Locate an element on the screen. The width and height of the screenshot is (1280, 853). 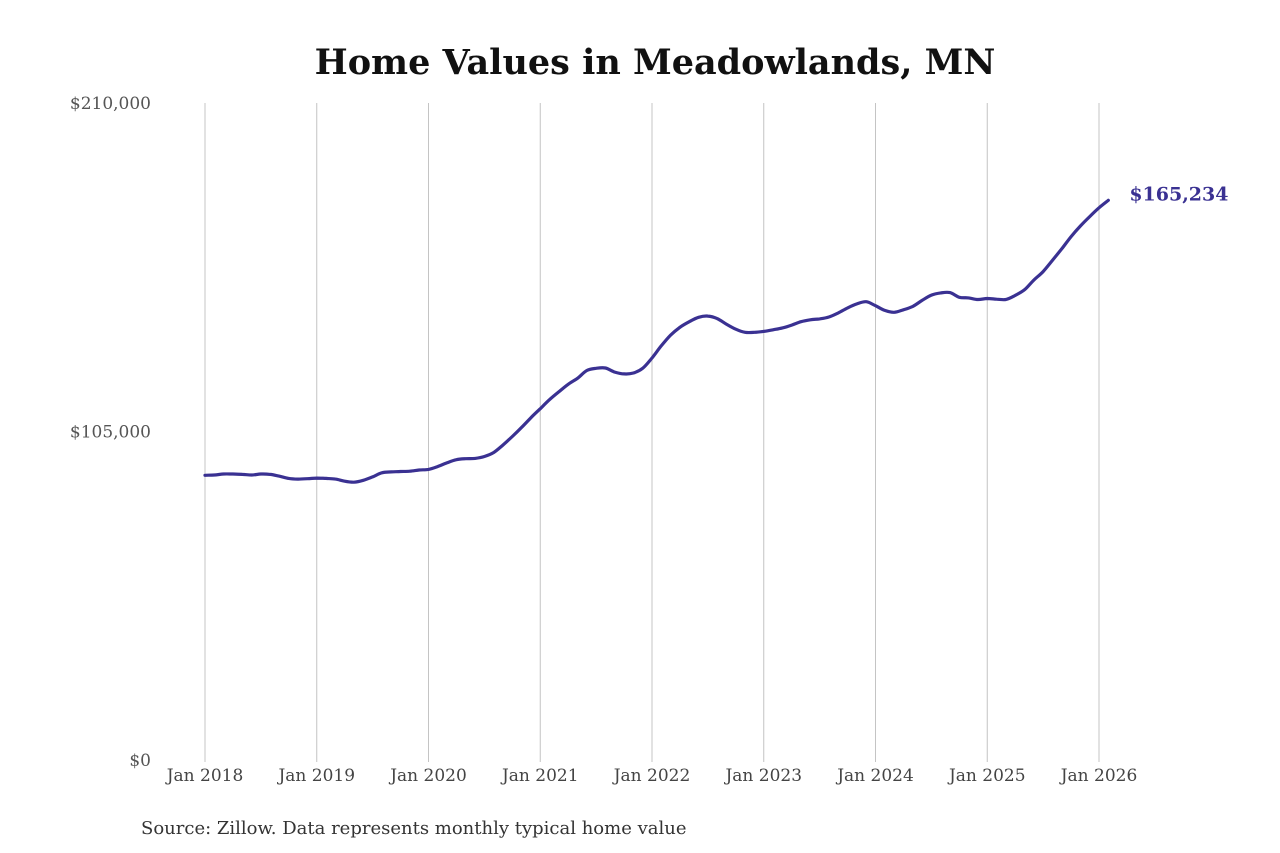
y-axis-ticks: $0 $105,000 $210,000 is located at coordinates (110, 432).